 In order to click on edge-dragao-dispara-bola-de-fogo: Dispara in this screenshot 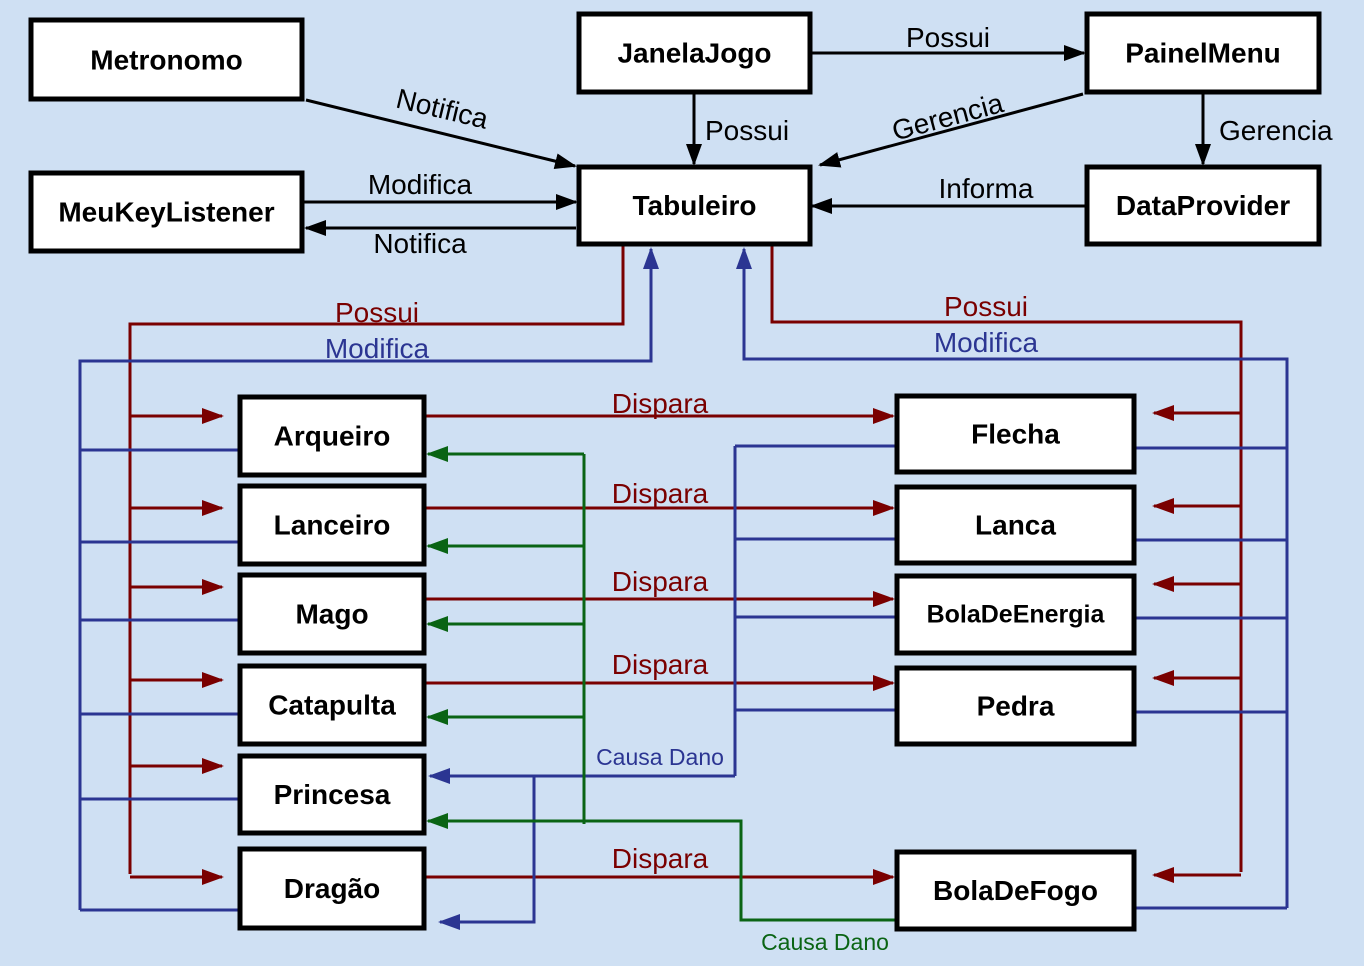, I will do `click(660, 864)`.